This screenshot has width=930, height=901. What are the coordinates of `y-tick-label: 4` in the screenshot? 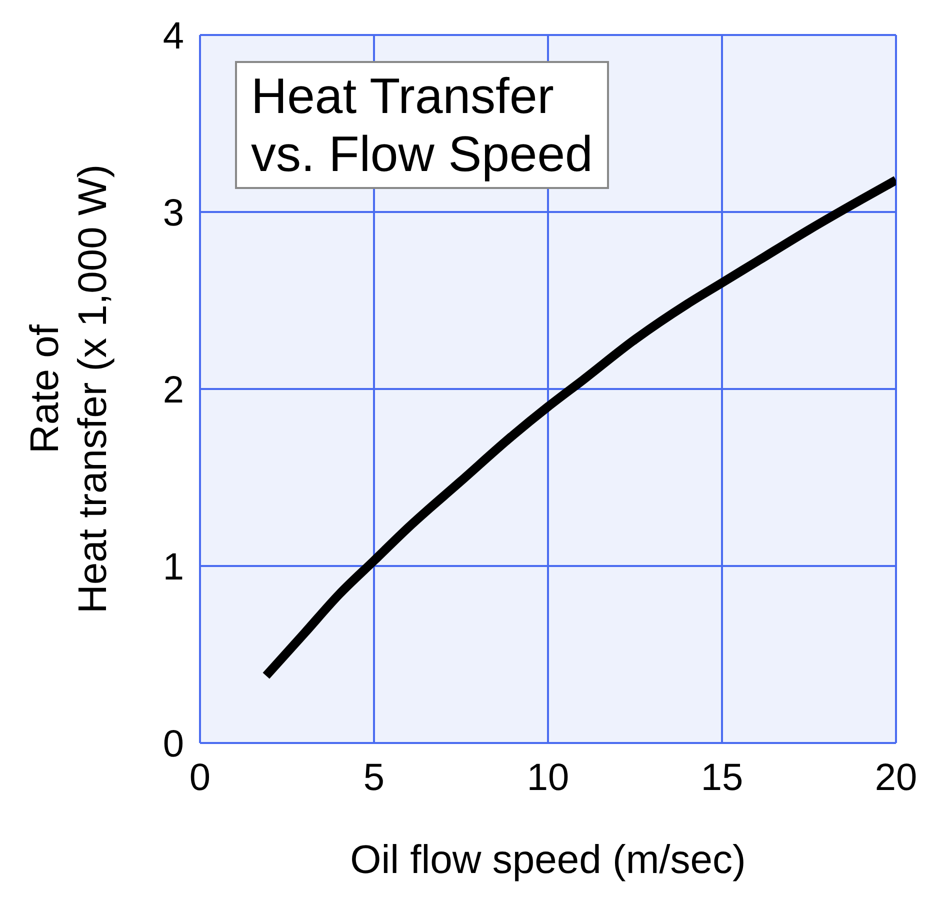 It's located at (173, 36).